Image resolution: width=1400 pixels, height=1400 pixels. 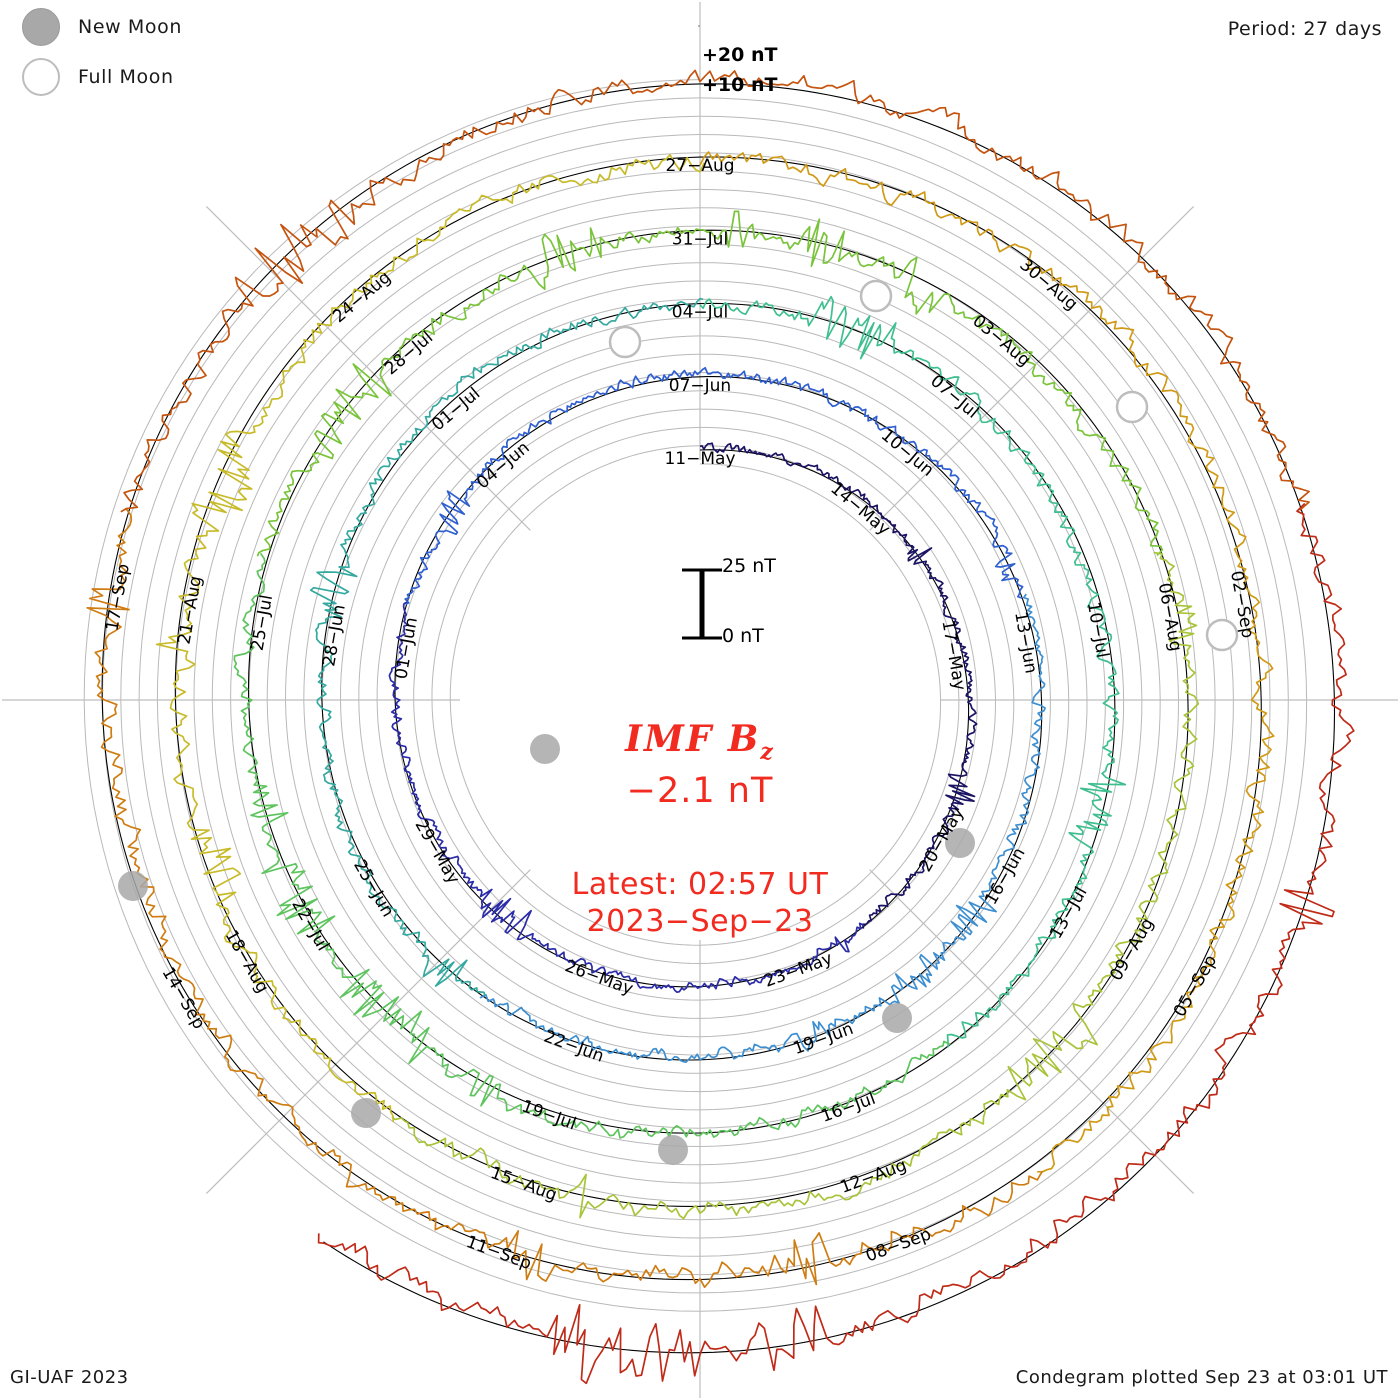 What do you see at coordinates (41, 27) in the screenshot?
I see `new-moon-icon` at bounding box center [41, 27].